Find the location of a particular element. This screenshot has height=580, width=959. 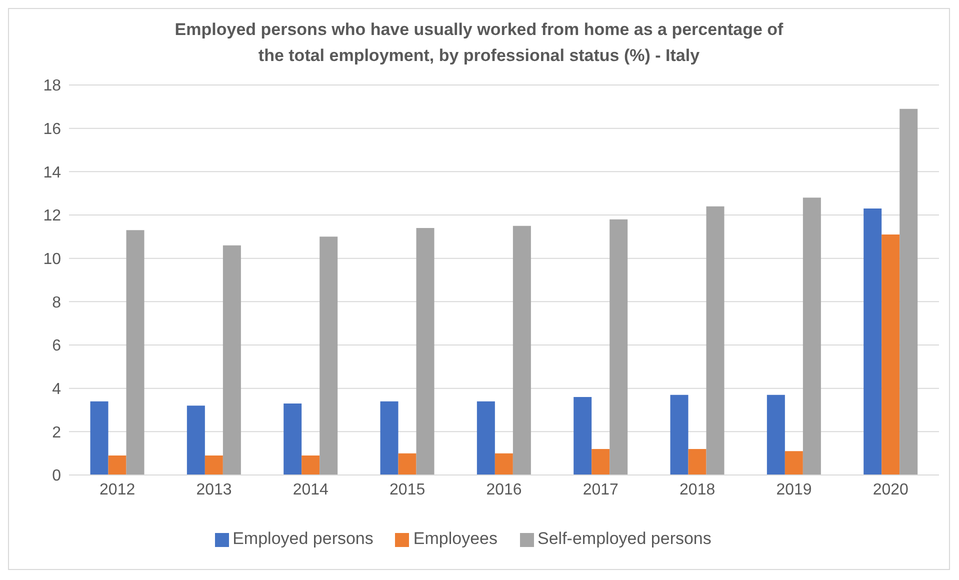

y-tick-label: 2 is located at coordinates (57, 433).